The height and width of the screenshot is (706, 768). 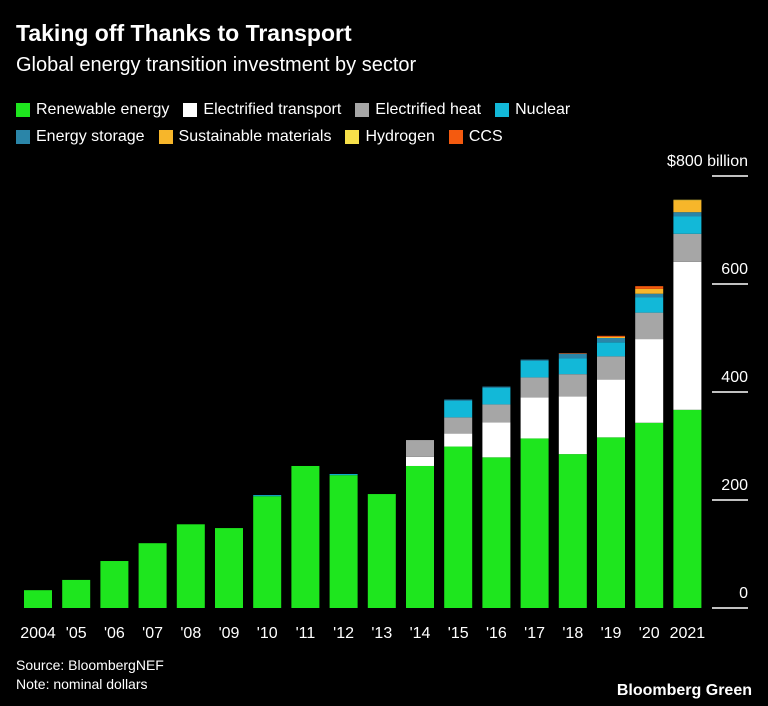 I want to click on x-tick-label: '11, so click(x=306, y=633).